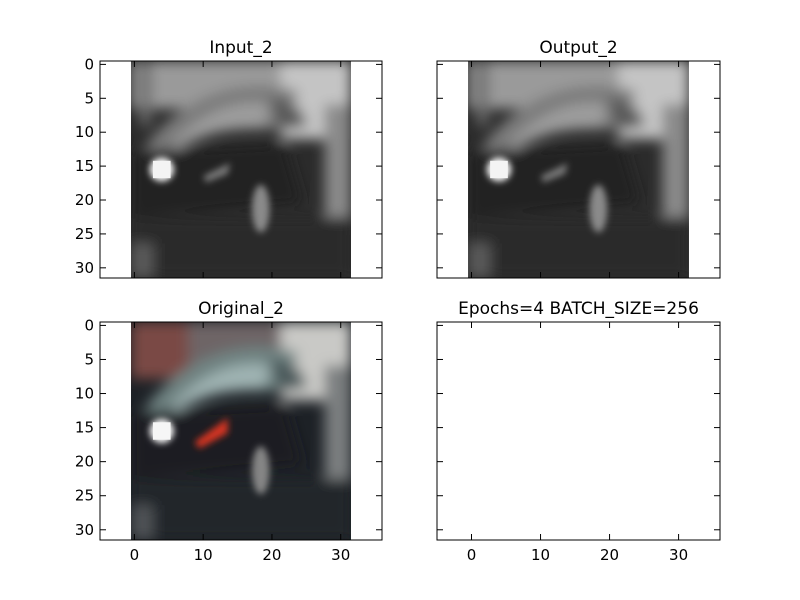  Describe the element at coordinates (241, 309) in the screenshot. I see `subplot-title: Original_2` at that location.